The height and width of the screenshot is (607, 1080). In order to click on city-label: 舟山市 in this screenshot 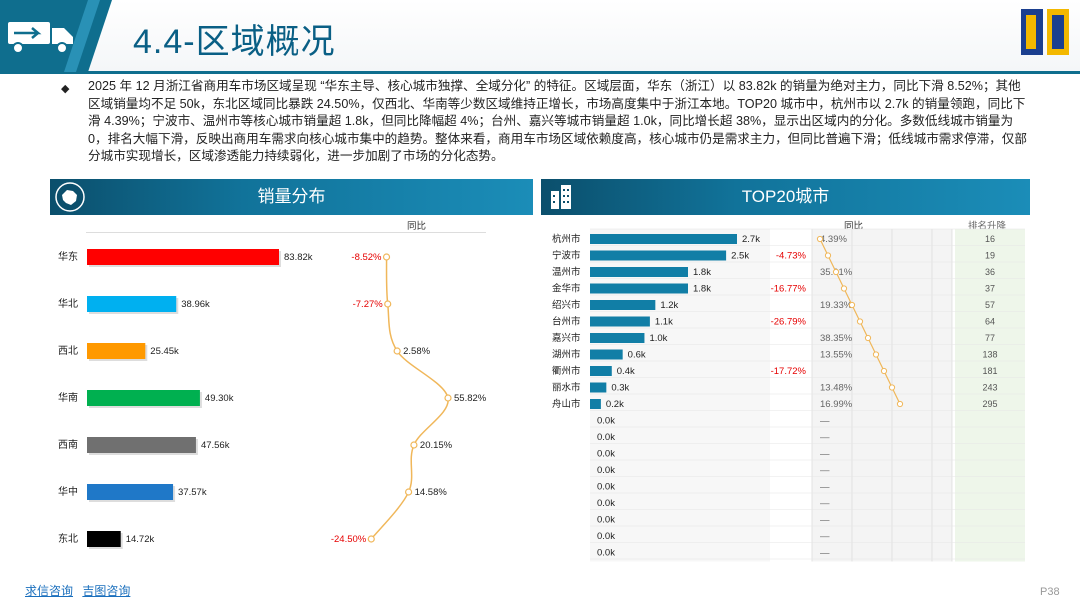, I will do `click(566, 404)`.